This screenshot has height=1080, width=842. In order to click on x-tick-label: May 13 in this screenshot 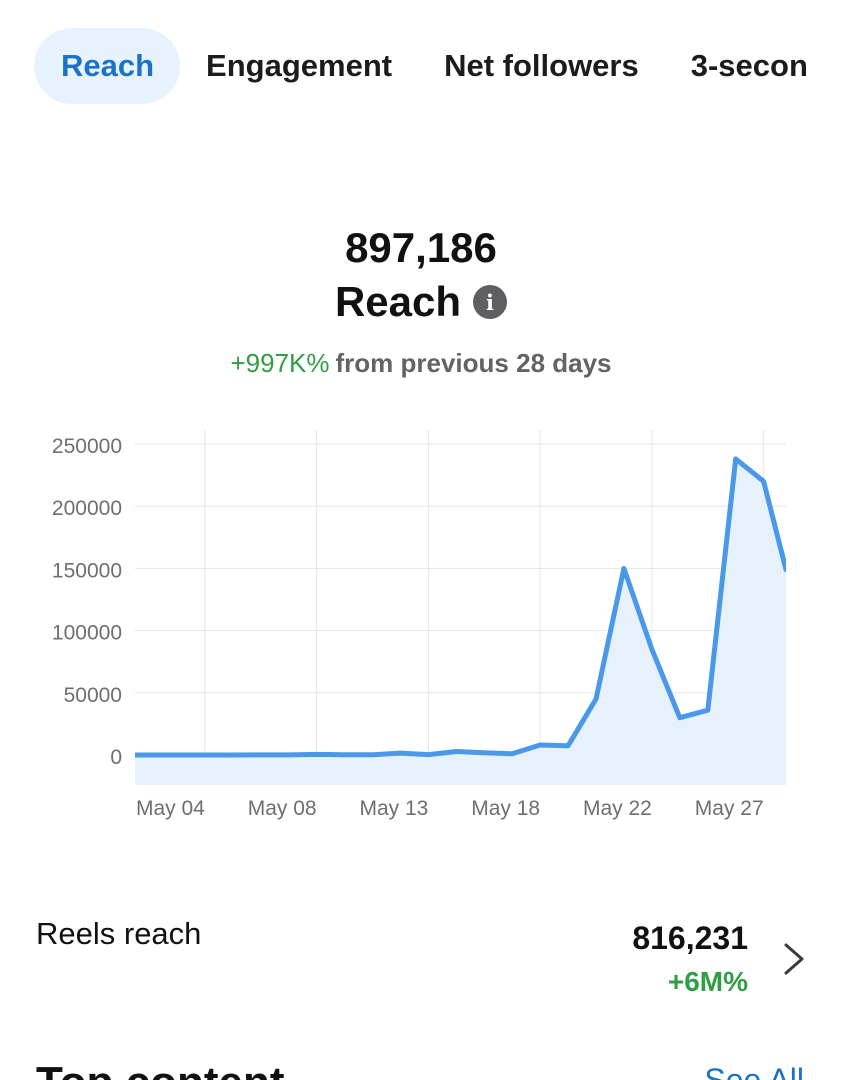, I will do `click(393, 808)`.